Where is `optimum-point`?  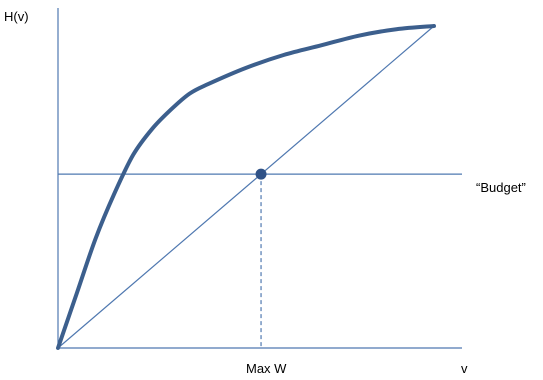
optimum-point is located at coordinates (261, 174).